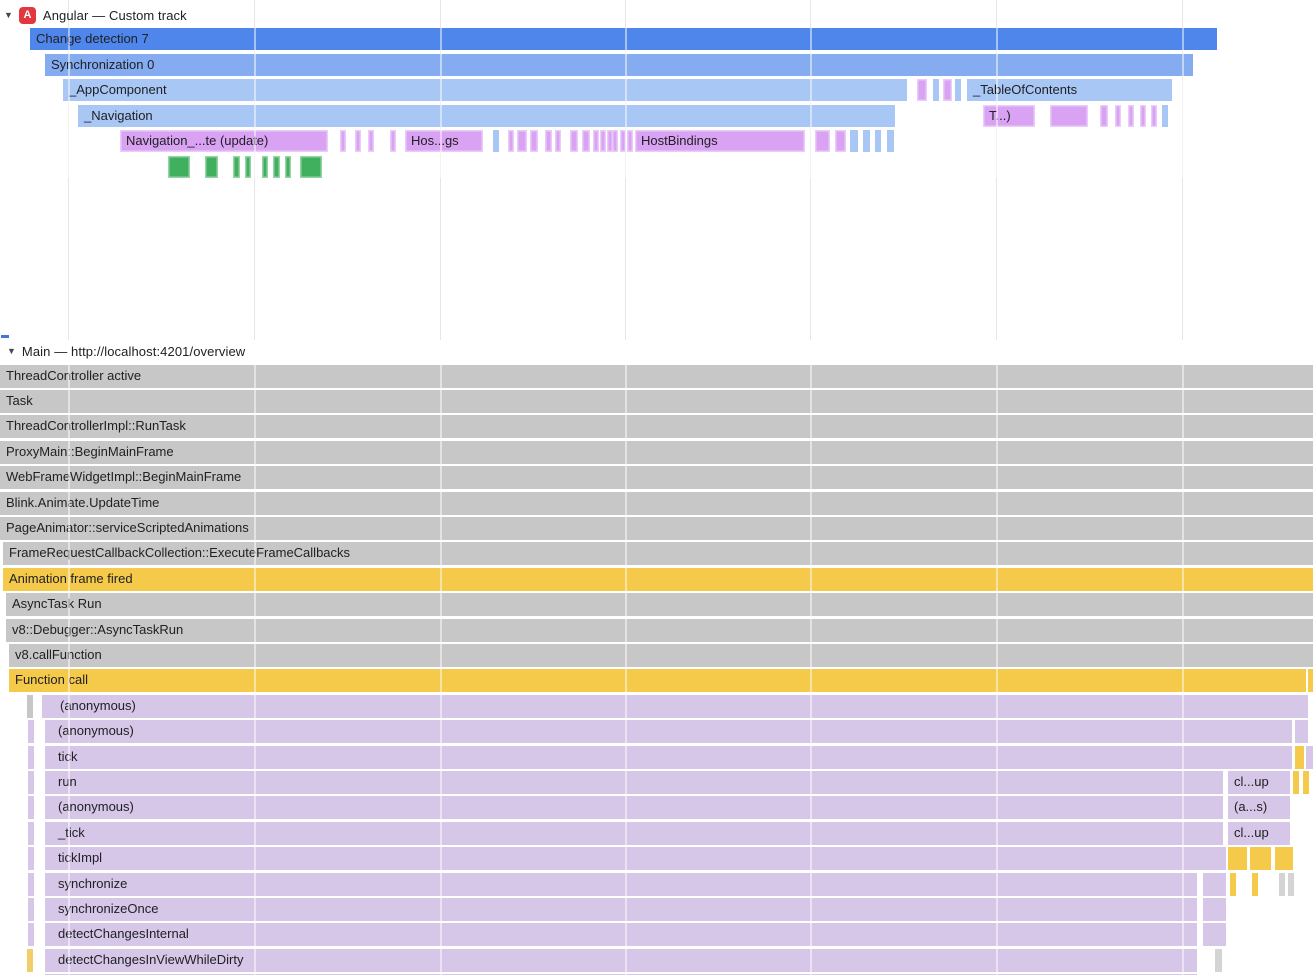 The width and height of the screenshot is (1313, 975). I want to click on flame-bar: AsyncTask Run, so click(659, 604).